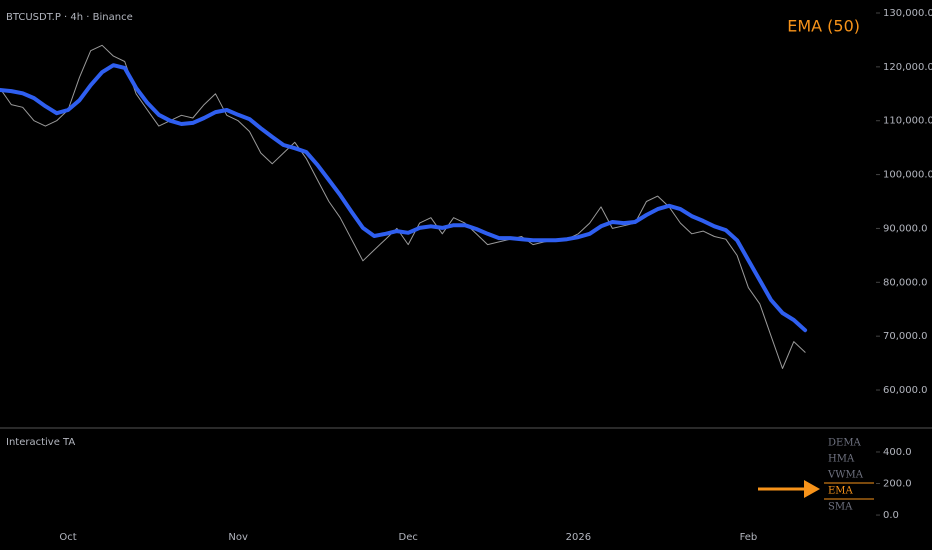  Describe the element at coordinates (40, 442) in the screenshot. I see `panel-title: Interactive TA` at that location.